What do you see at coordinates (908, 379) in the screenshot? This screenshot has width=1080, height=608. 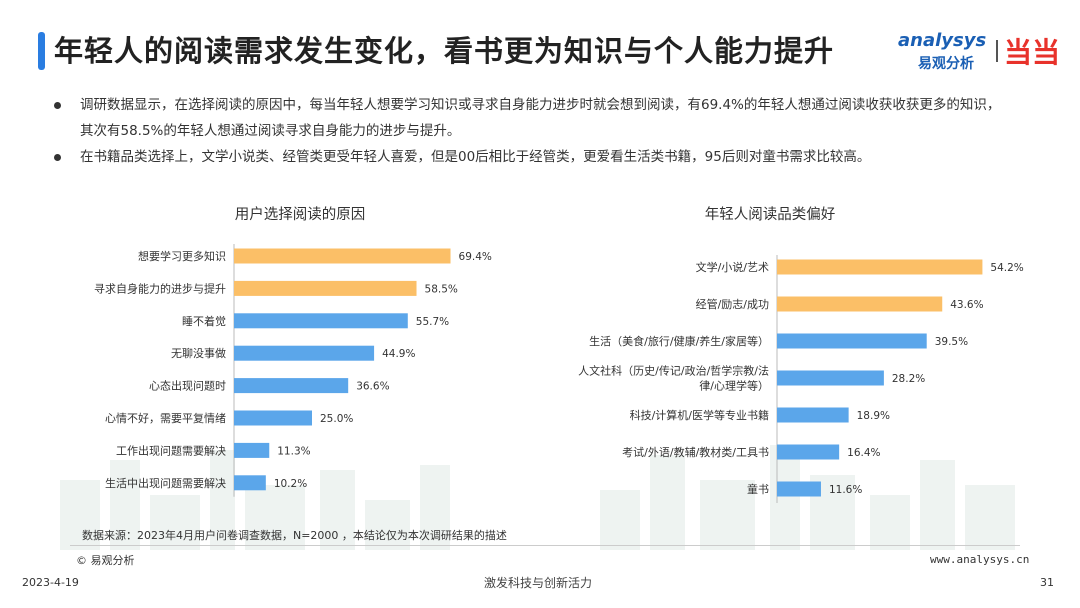 I see `data-label: 28.2%` at bounding box center [908, 379].